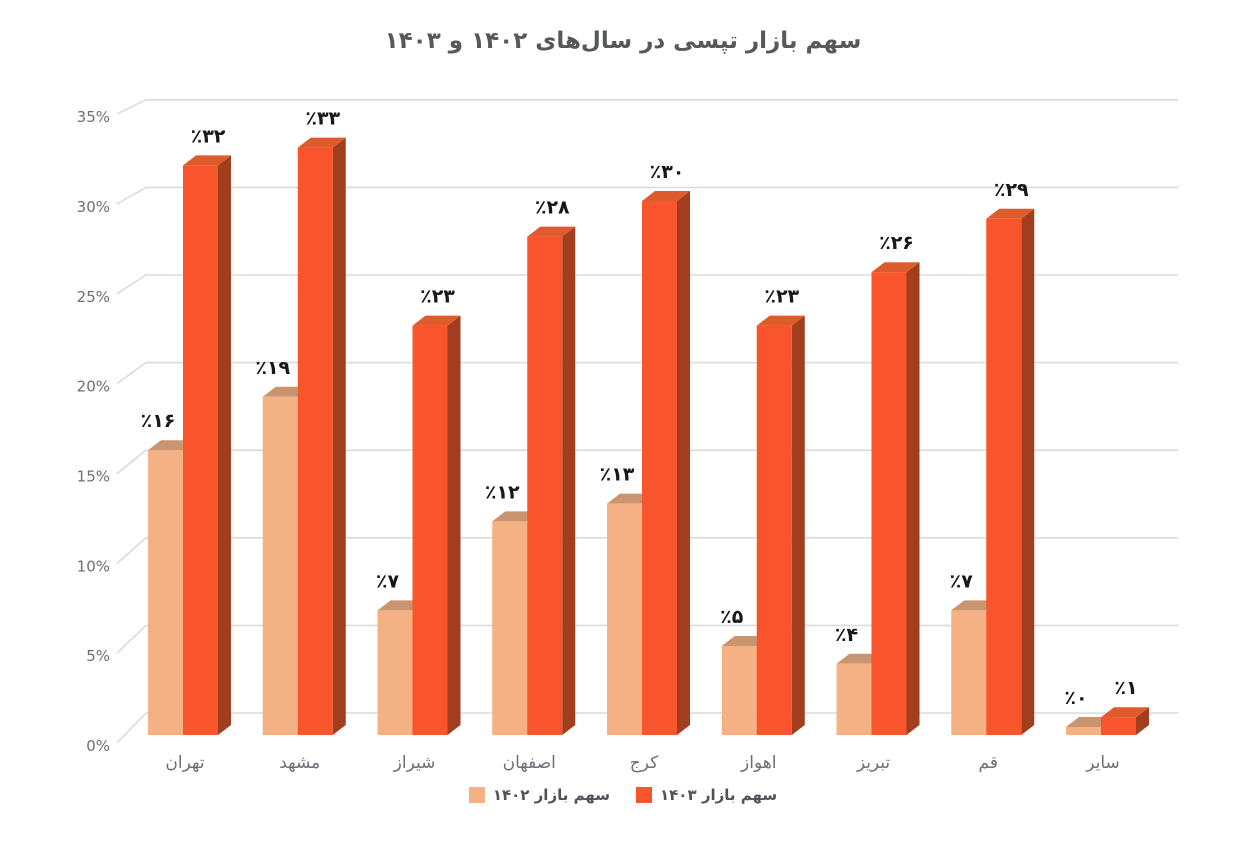 The image size is (1246, 850). I want to click on value-label-1402: ٪۴, so click(846, 635).